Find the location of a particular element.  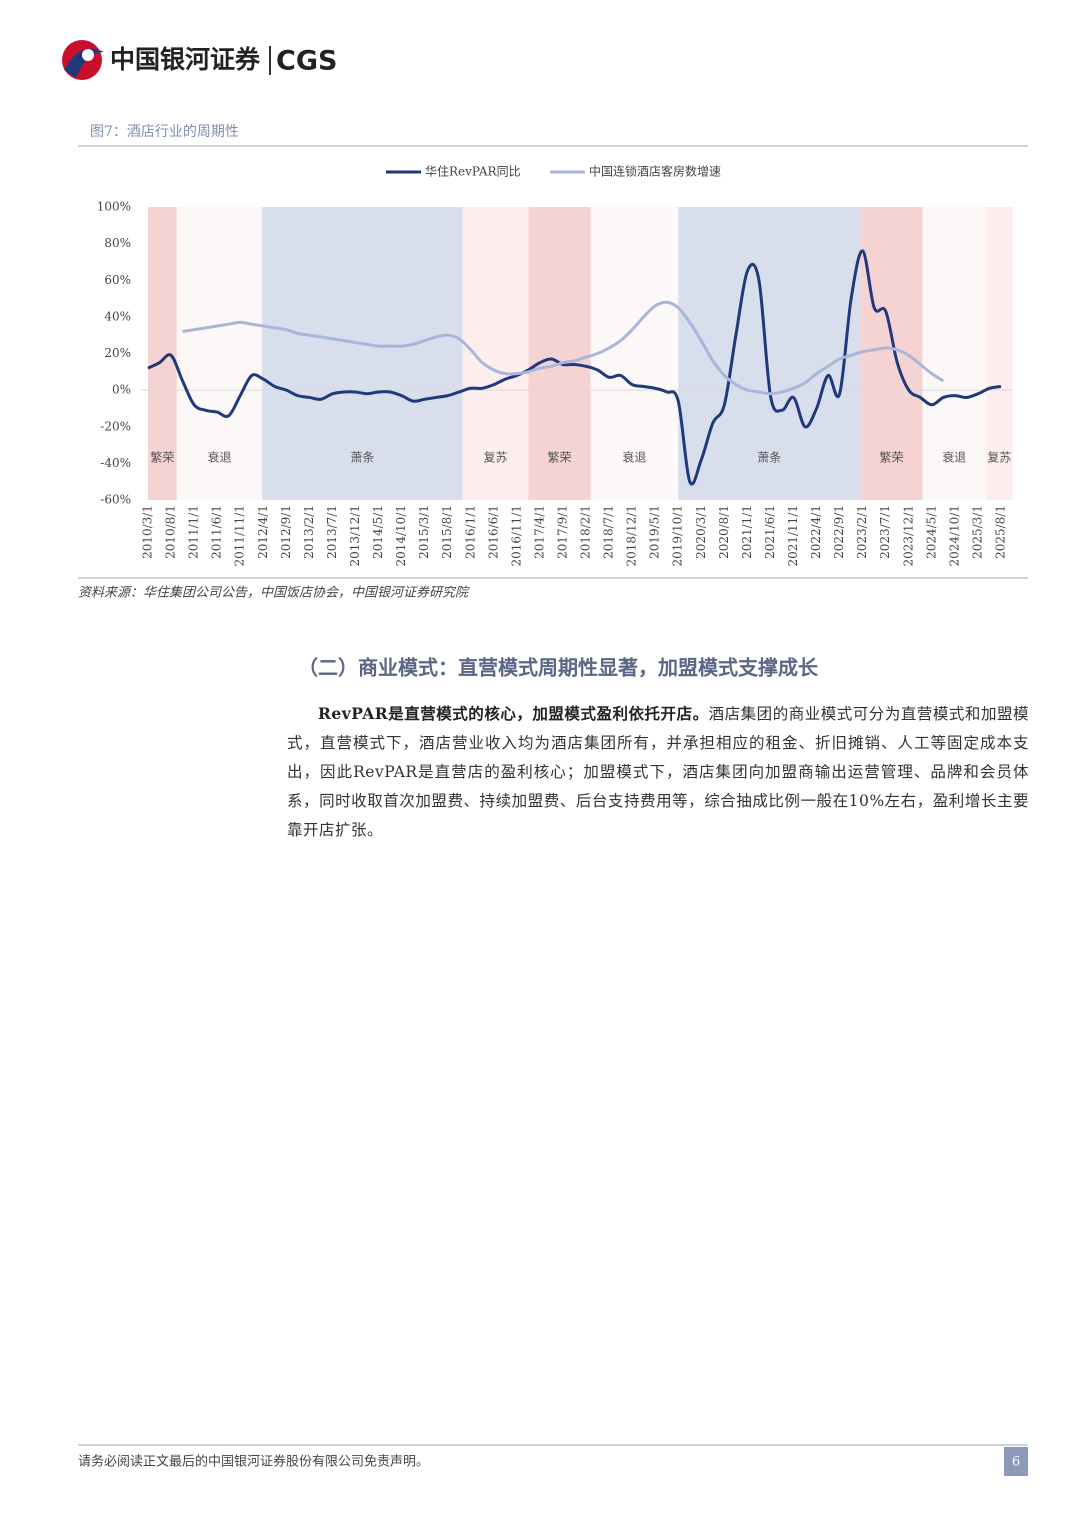

x-tick-label: 2023/7/1 is located at coordinates (885, 532).